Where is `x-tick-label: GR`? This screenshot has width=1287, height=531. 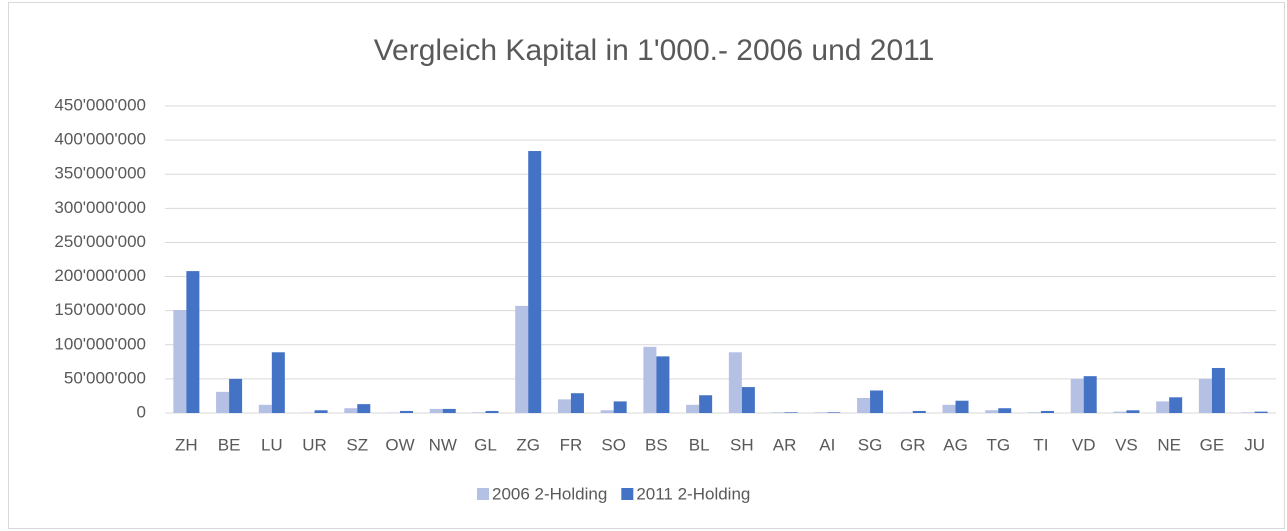 x-tick-label: GR is located at coordinates (913, 444).